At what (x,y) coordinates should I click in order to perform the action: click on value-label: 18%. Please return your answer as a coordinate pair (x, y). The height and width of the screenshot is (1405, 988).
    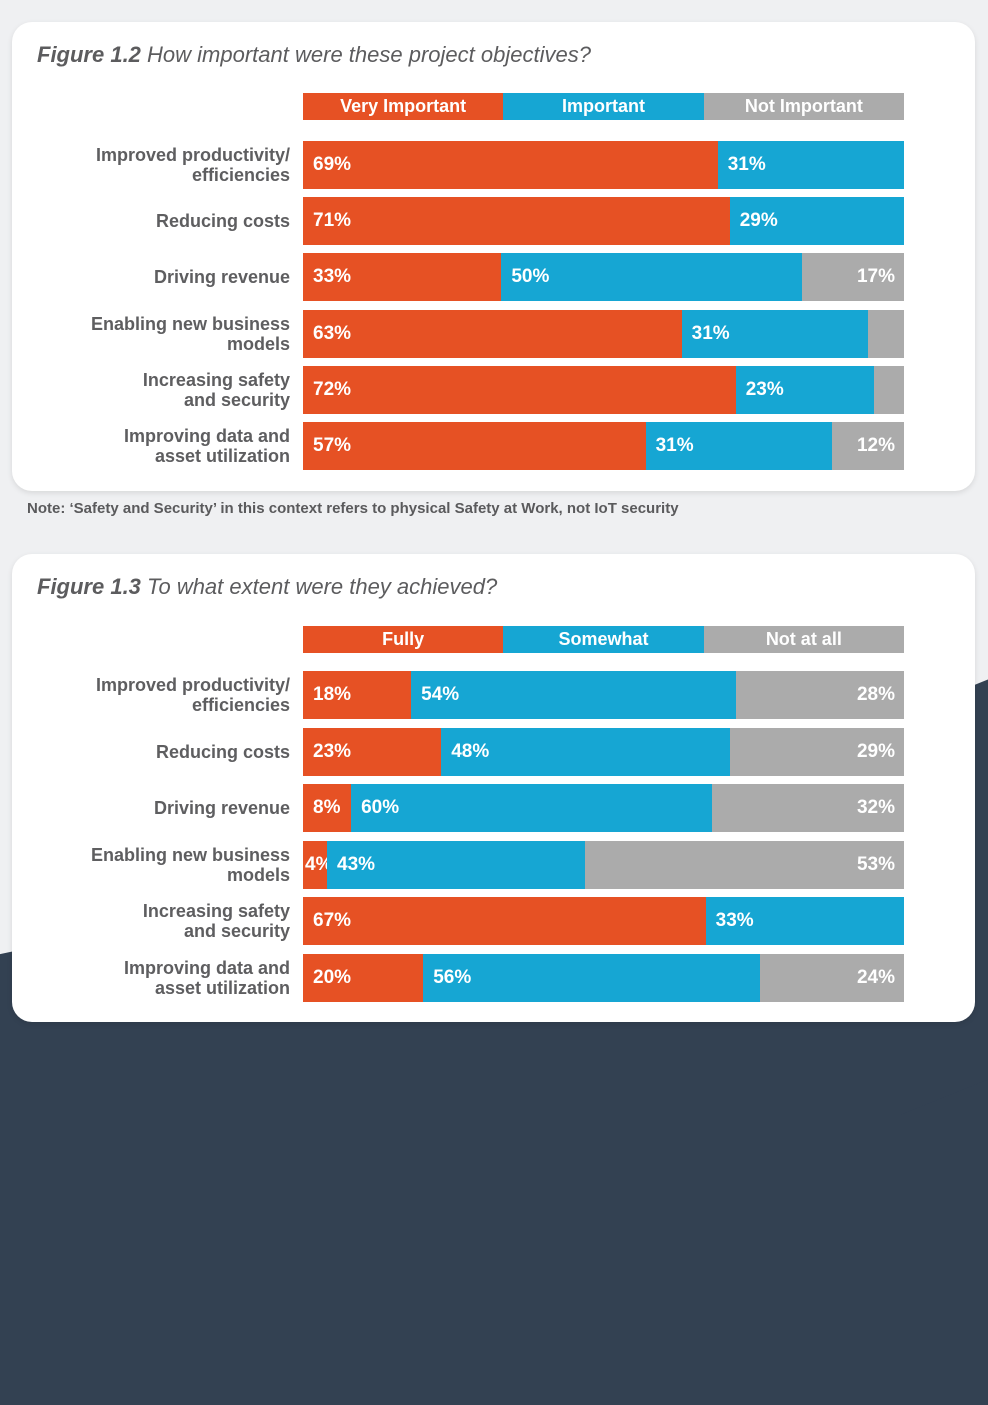
    Looking at the image, I should click on (332, 694).